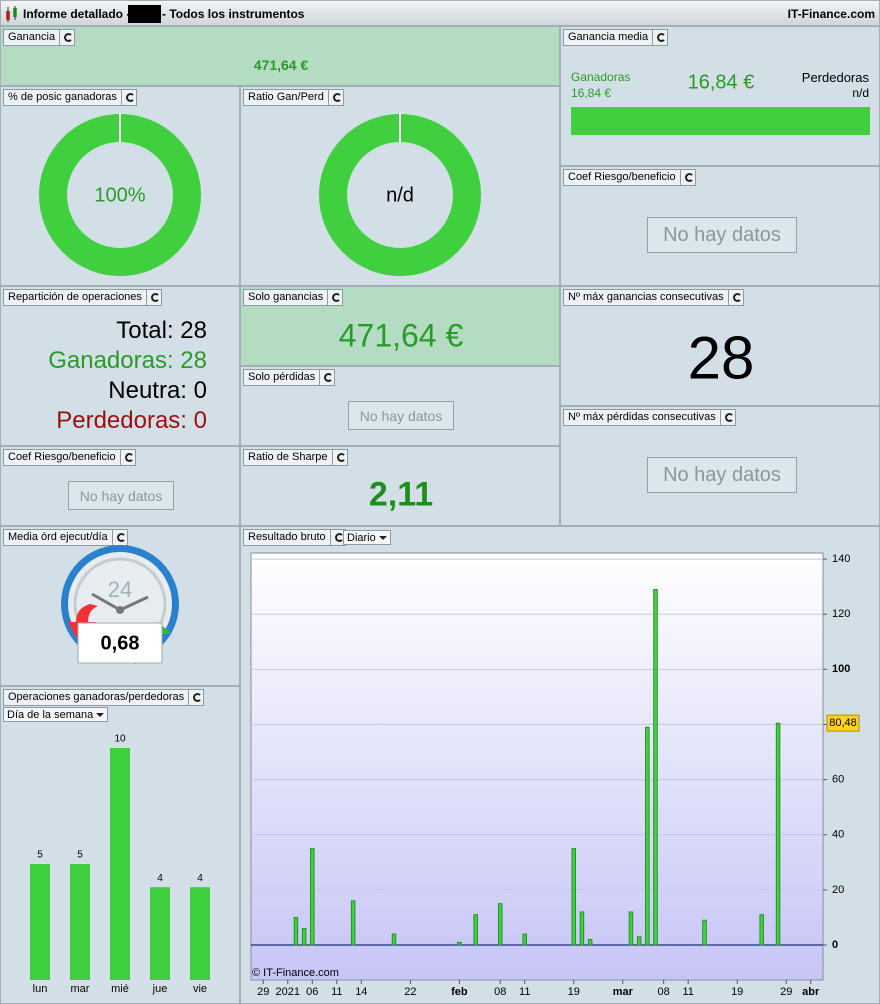 This screenshot has width=880, height=1004. Describe the element at coordinates (144, 14) in the screenshot. I see `redaction` at that location.